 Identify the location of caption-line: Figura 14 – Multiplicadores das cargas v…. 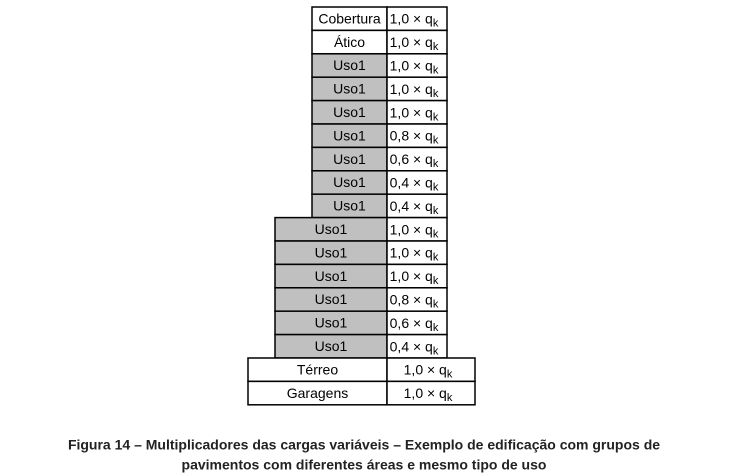
(364, 445).